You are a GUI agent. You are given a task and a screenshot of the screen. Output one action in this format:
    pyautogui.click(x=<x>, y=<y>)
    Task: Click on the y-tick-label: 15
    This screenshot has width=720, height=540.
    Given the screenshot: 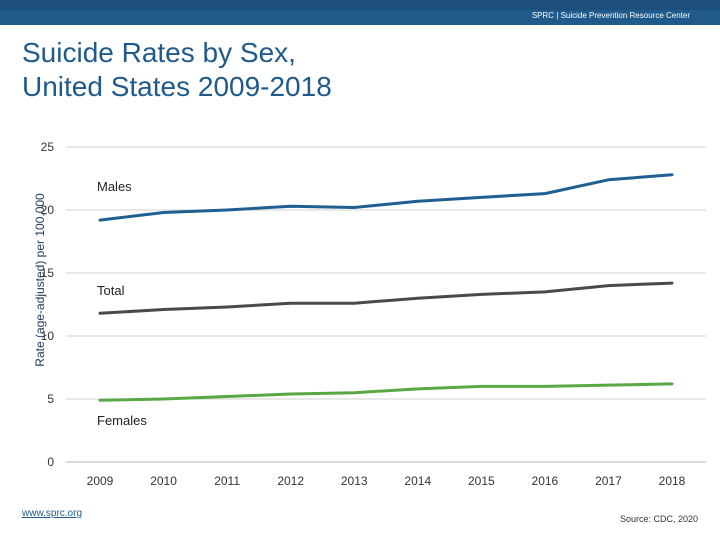 What is the action you would take?
    pyautogui.click(x=48, y=273)
    